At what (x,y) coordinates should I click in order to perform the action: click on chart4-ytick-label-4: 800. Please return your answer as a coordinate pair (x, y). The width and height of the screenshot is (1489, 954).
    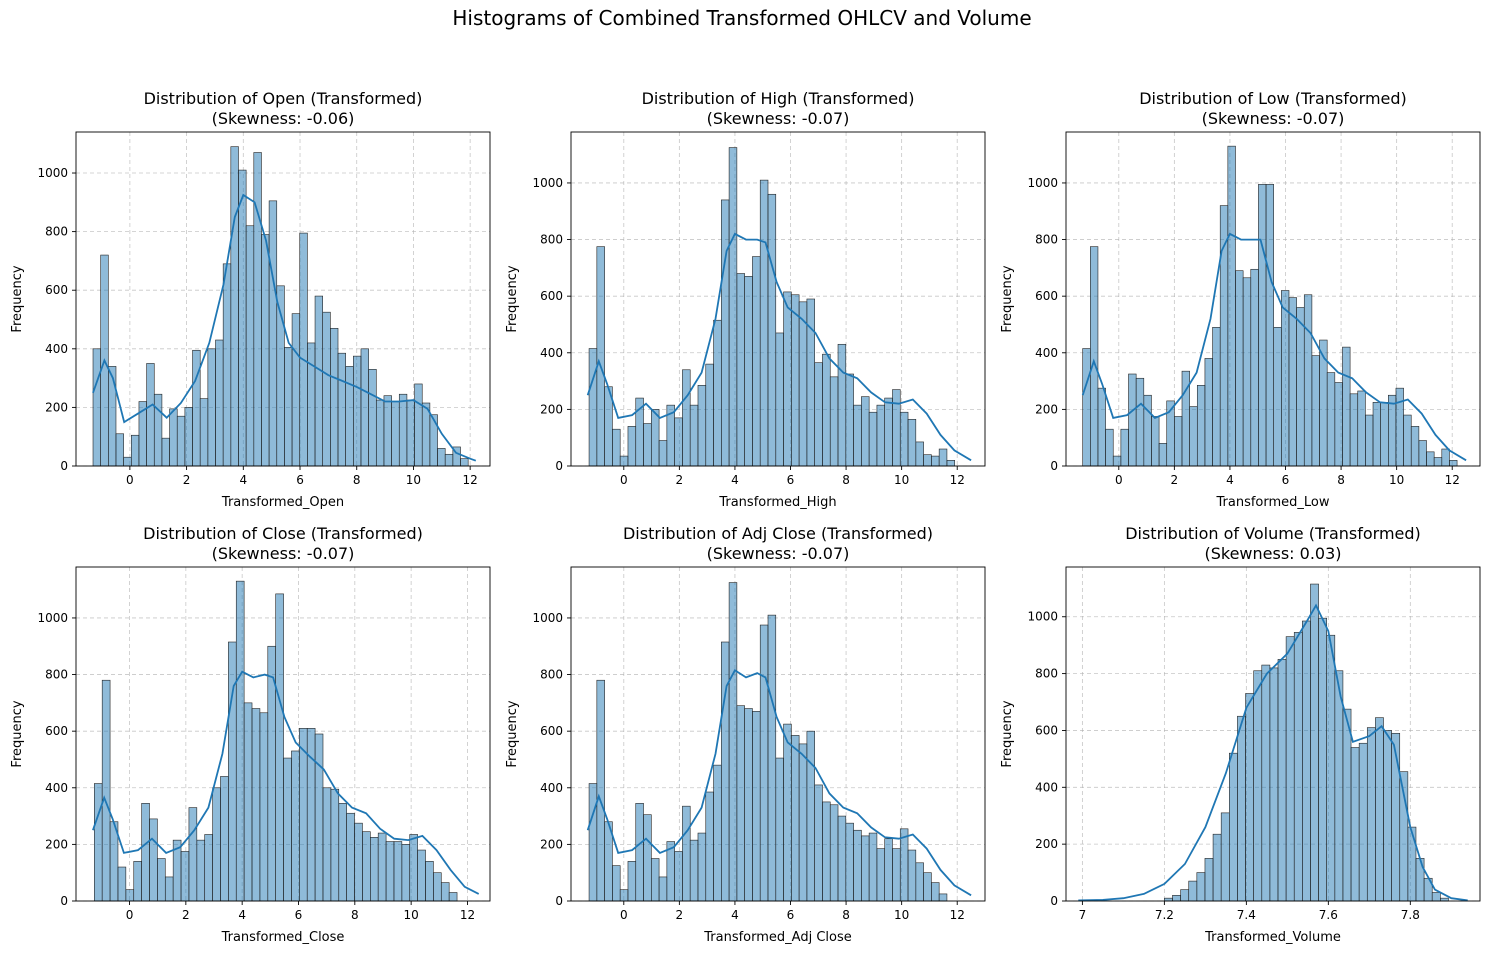
    Looking at the image, I should click on (551, 675).